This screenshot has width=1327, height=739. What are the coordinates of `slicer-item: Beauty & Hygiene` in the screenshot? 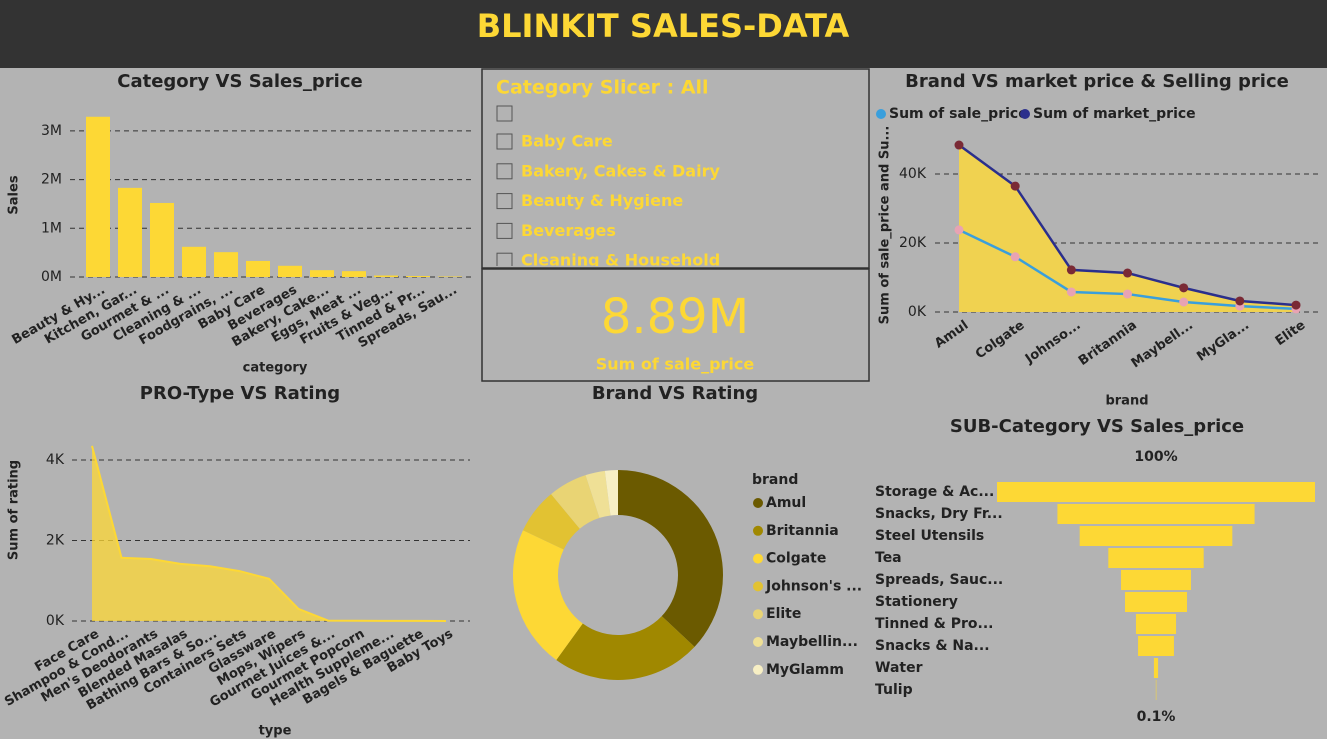 It's located at (602, 200).